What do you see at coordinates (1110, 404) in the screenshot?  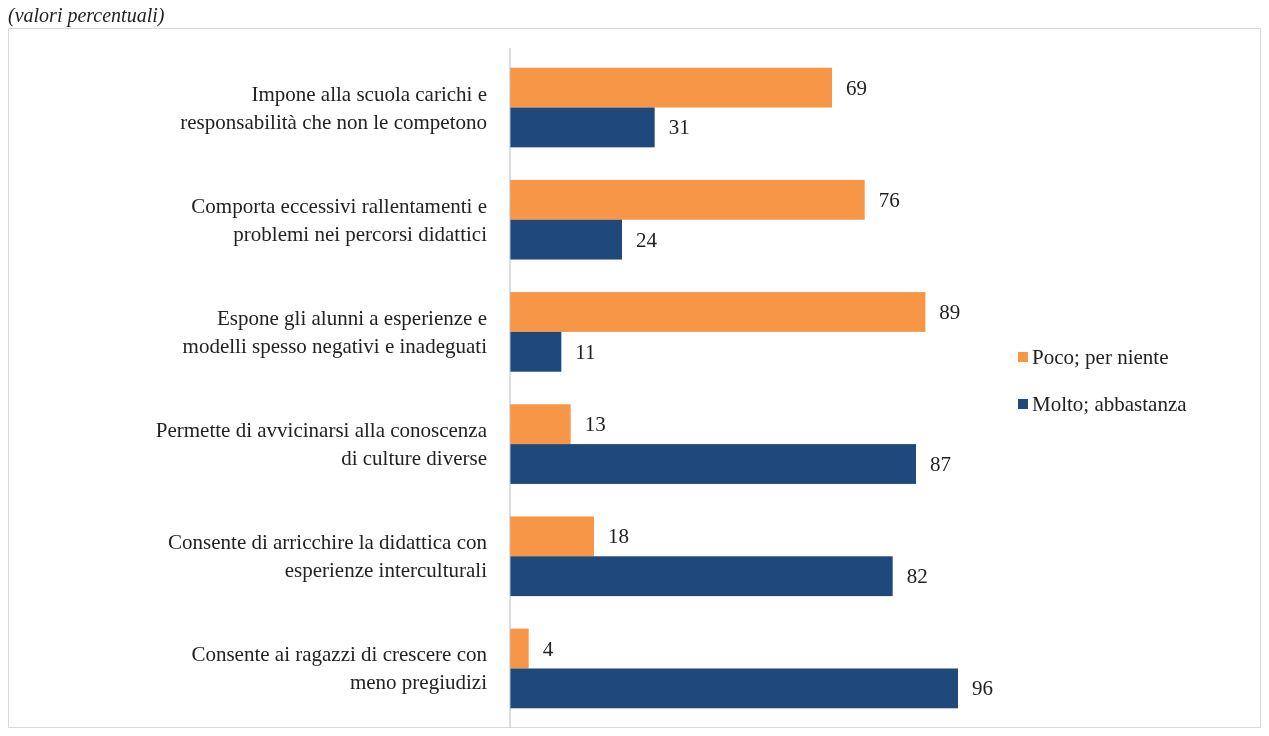 I see `legend-label: Molto; abbastanza` at bounding box center [1110, 404].